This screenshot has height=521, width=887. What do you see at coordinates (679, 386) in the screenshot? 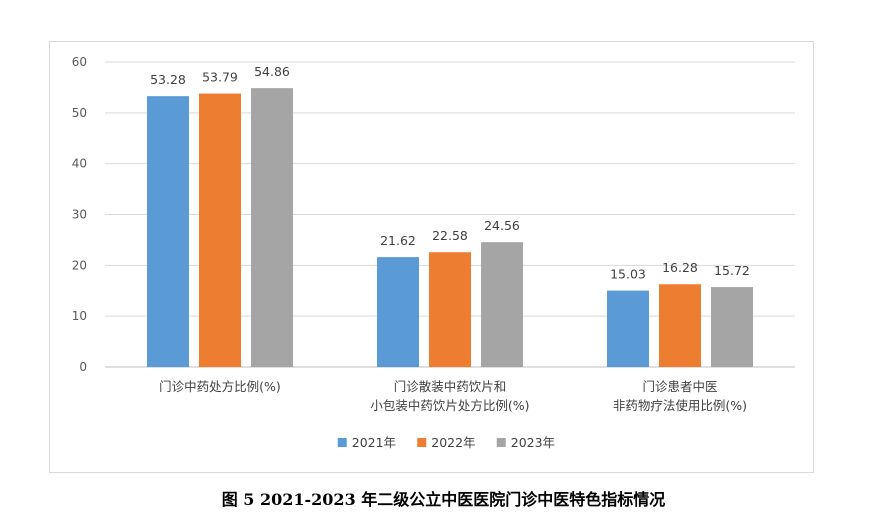
I see `category-label: 门诊患者中医` at bounding box center [679, 386].